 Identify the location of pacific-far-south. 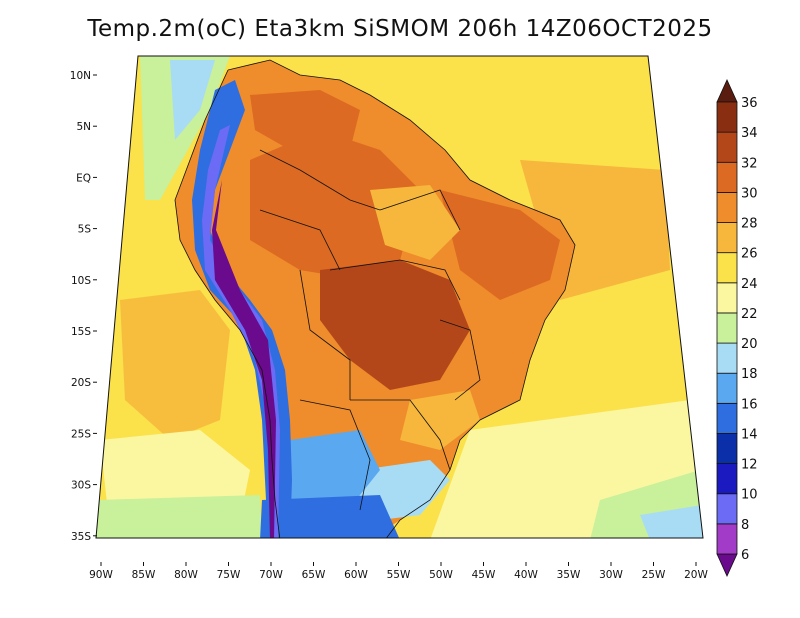
(179, 516).